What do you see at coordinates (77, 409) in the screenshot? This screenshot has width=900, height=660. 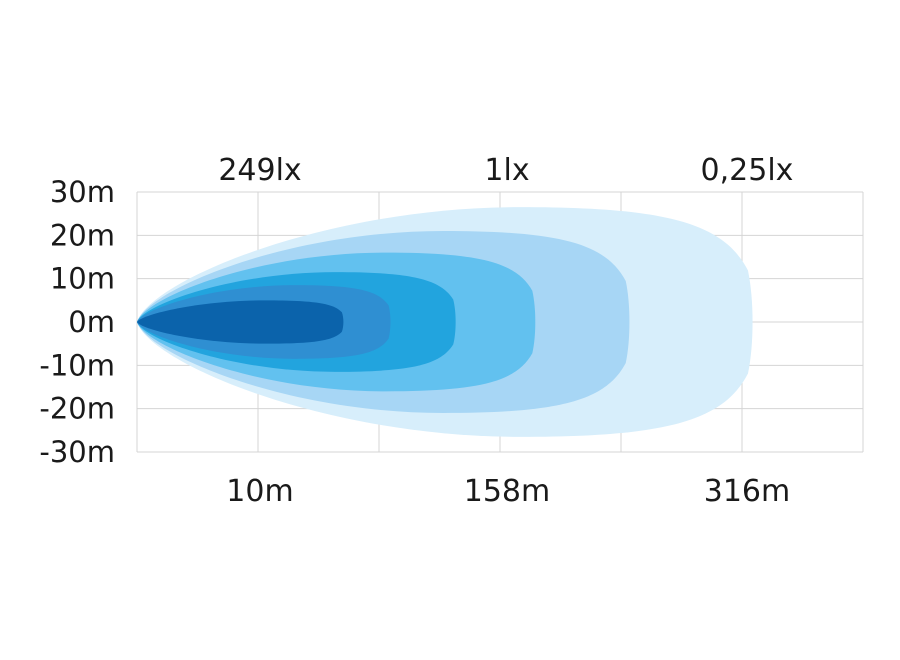 I see `y-tick-label: -20m` at bounding box center [77, 409].